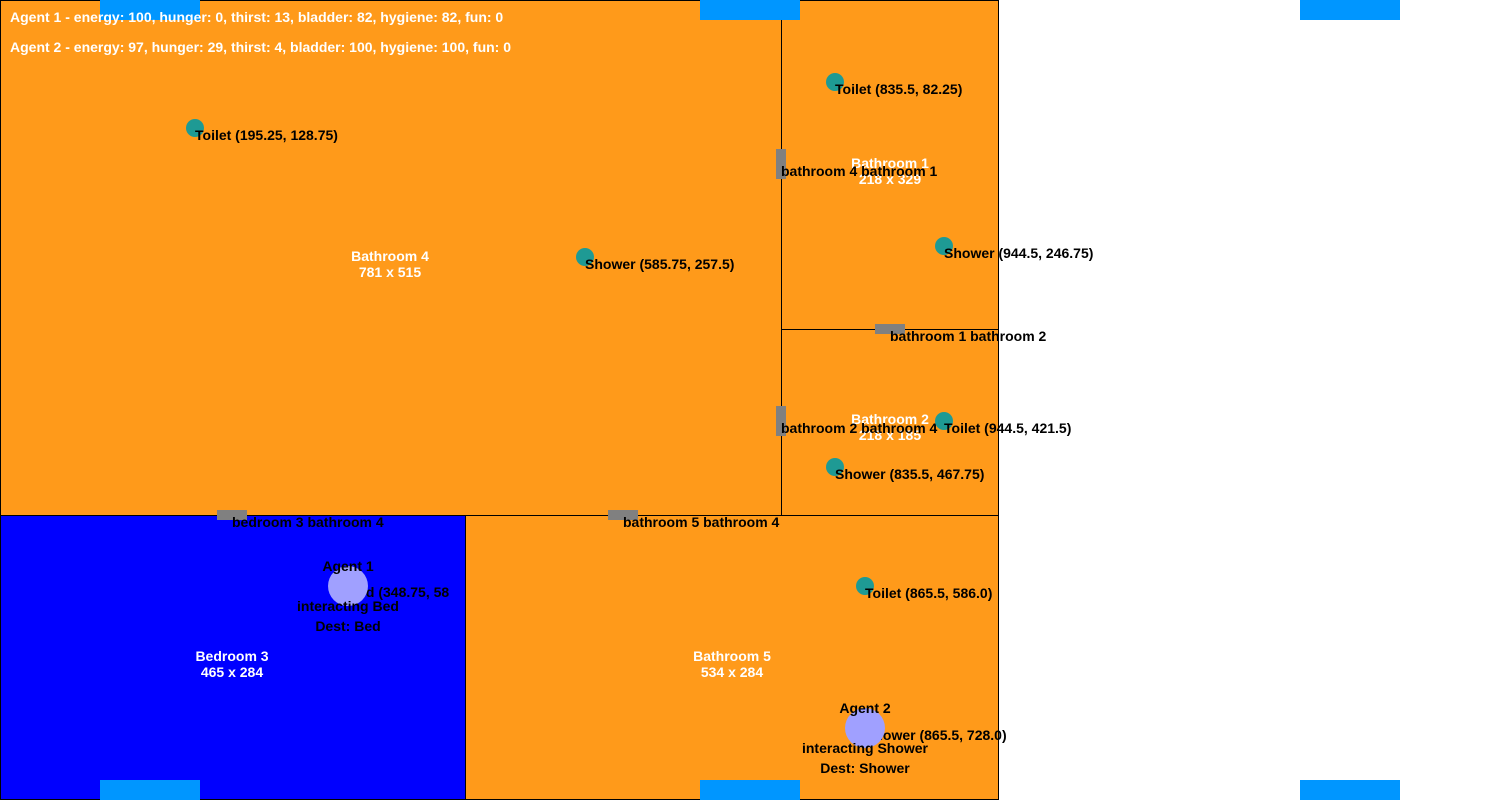 Image resolution: width=1500 pixels, height=800 pixels. I want to click on room-size: 218 x 185, so click(890, 435).